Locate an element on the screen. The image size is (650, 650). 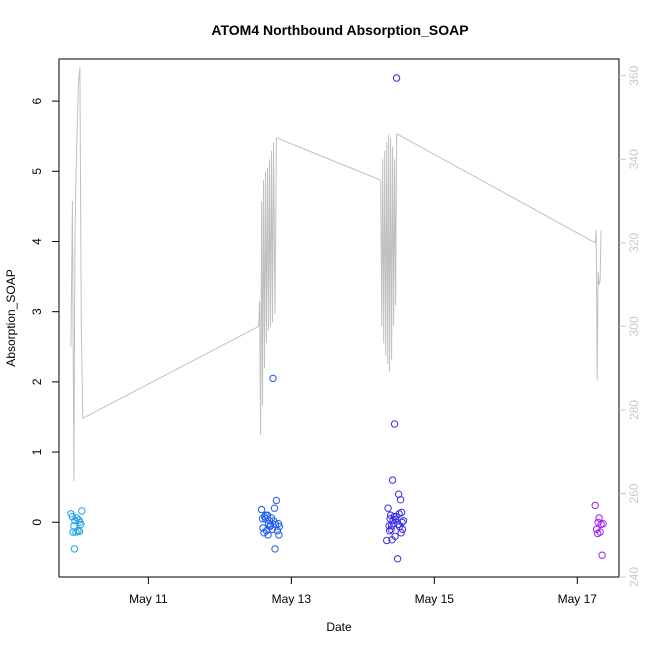
y-tick-label: 5 is located at coordinates (37, 171).